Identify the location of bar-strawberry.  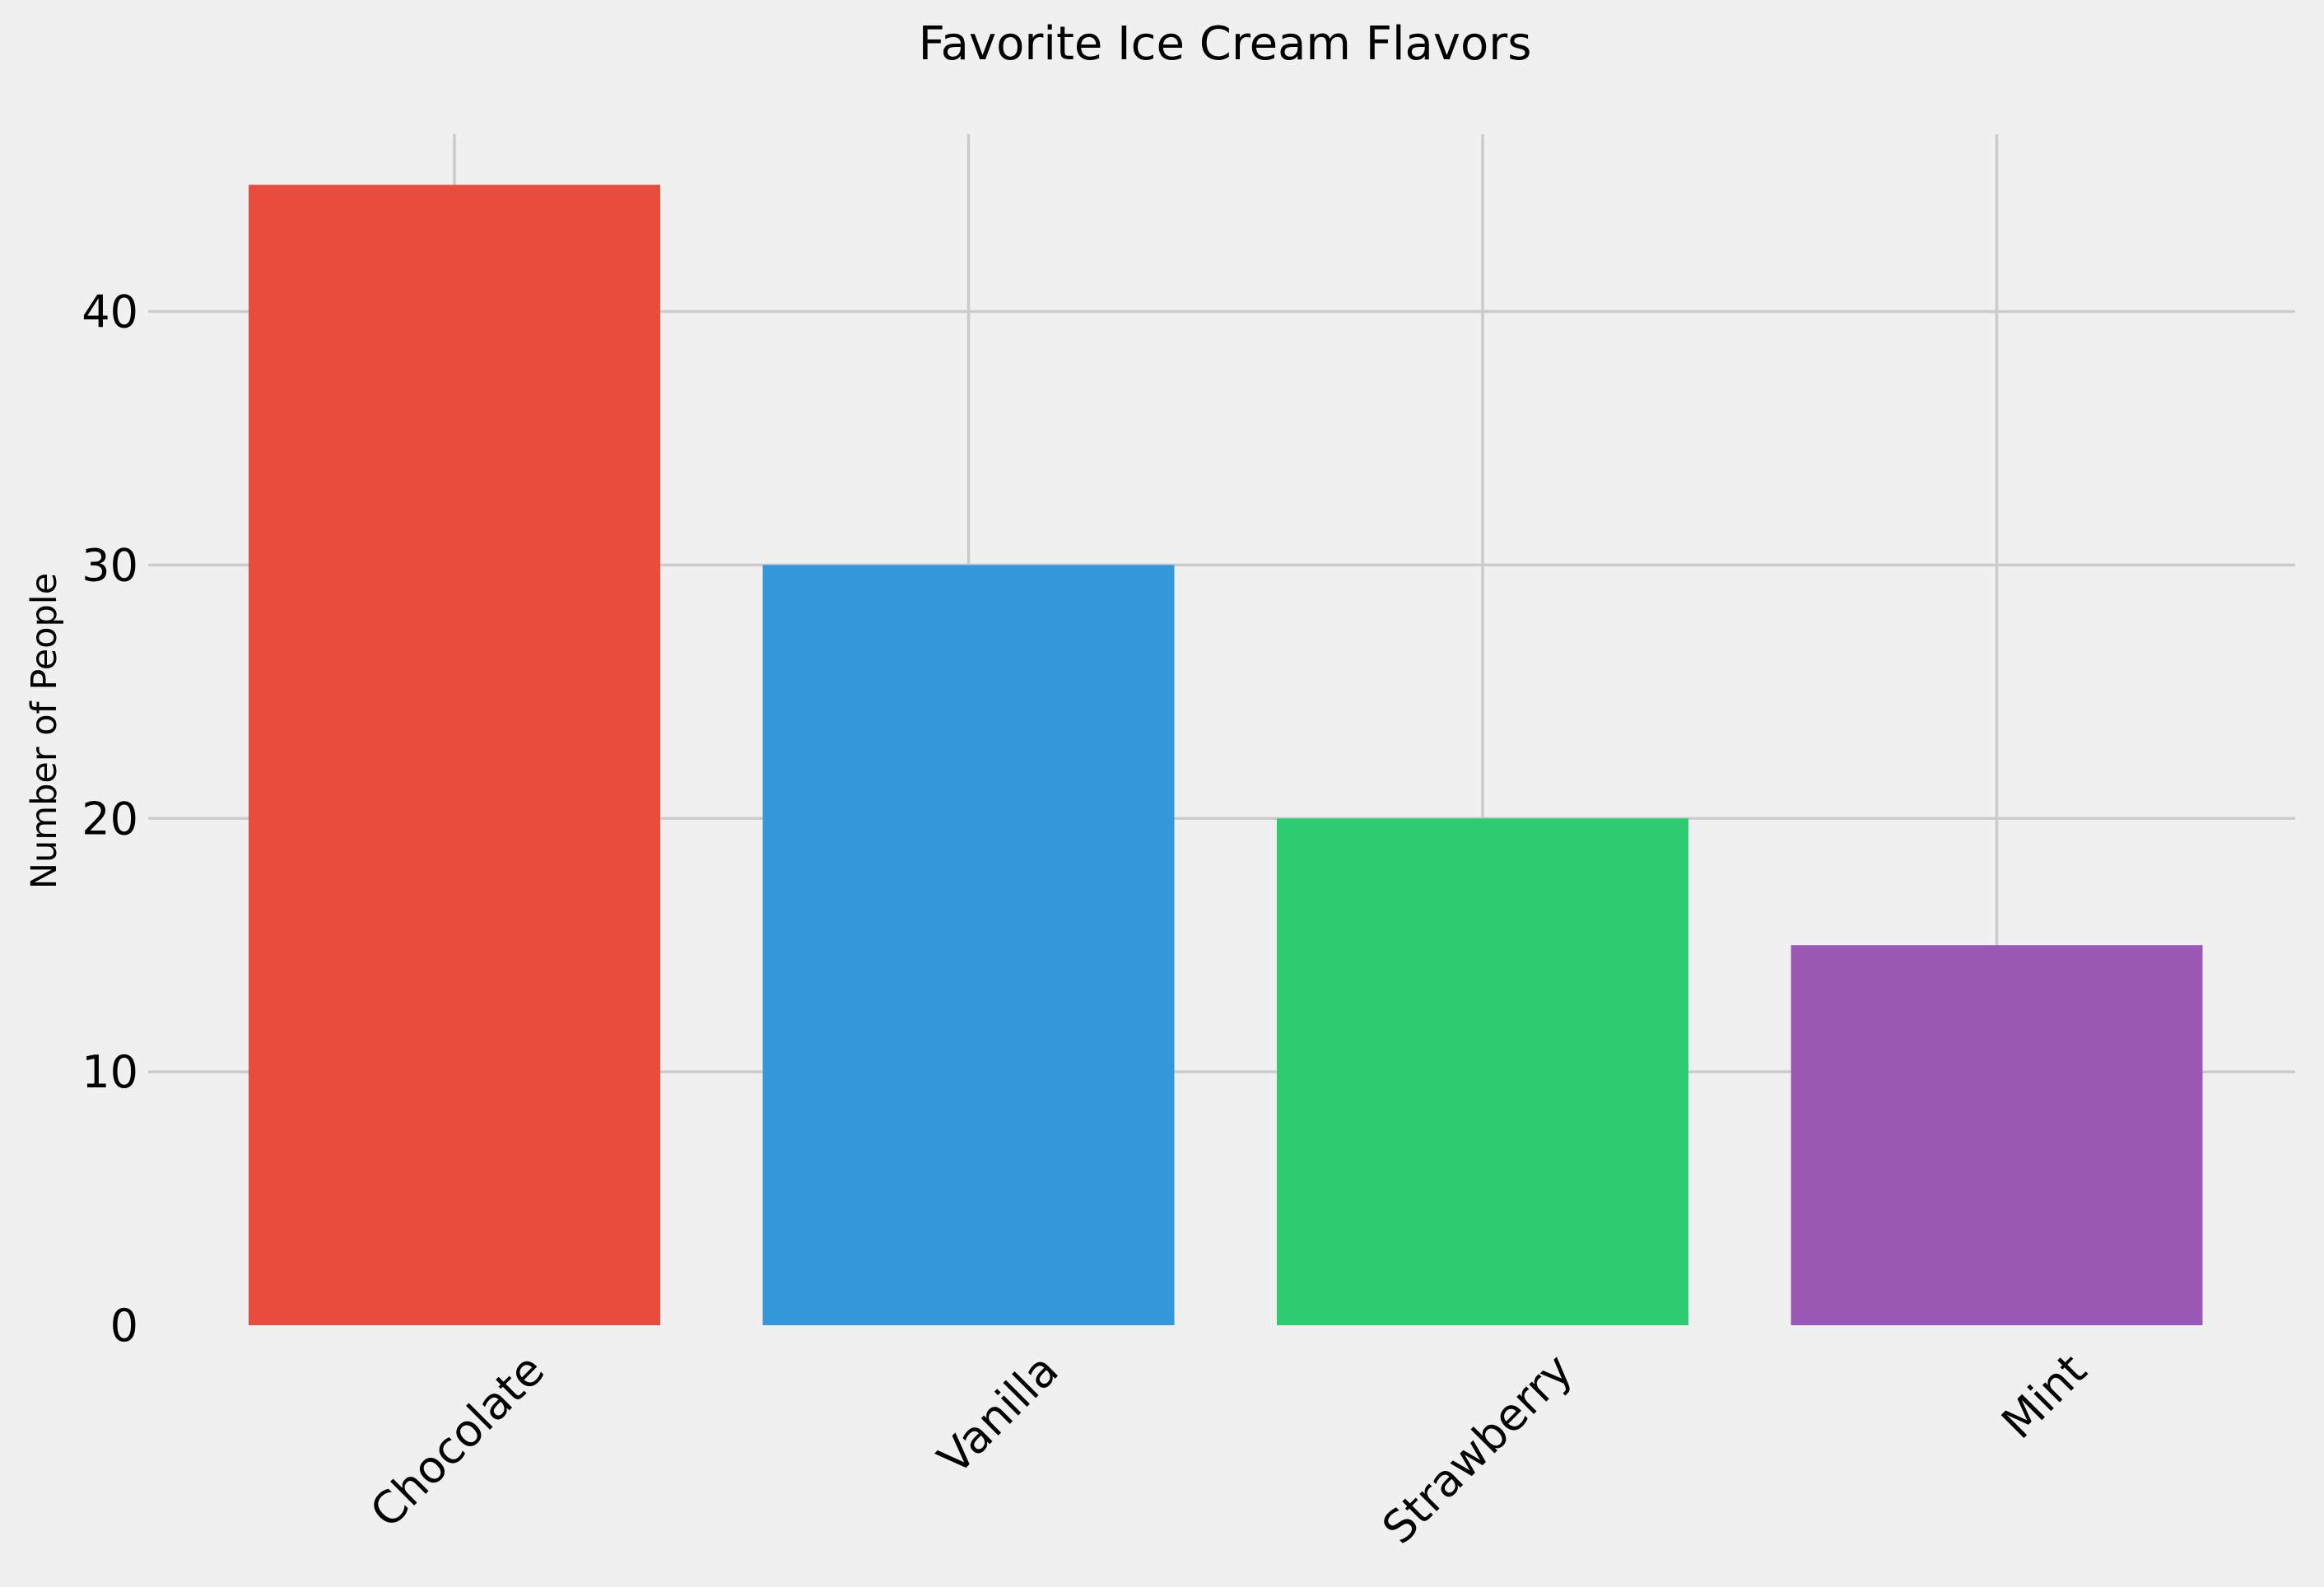
(1482, 1071).